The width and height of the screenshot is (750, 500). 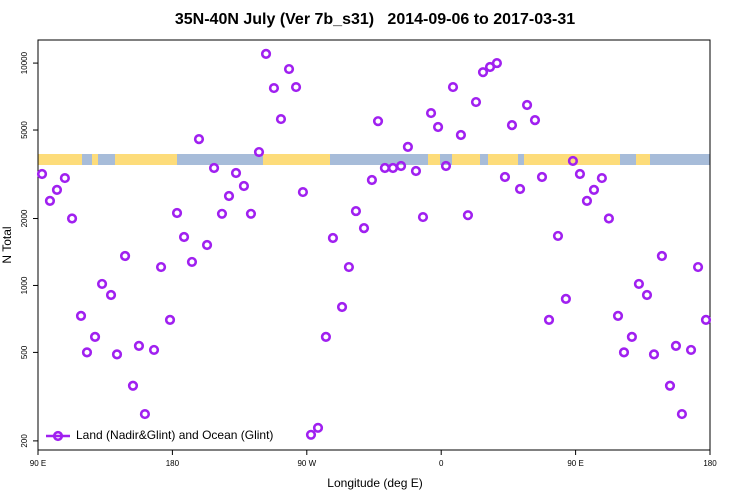 I want to click on y-tick-label: 1000, so click(x=24, y=285).